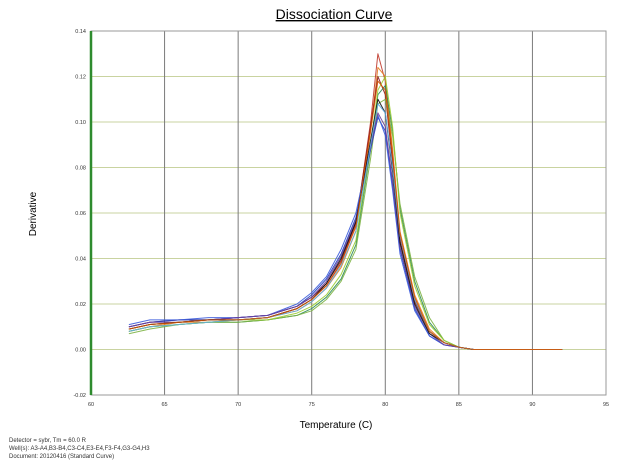 The height and width of the screenshot is (465, 620). What do you see at coordinates (80, 78) in the screenshot?
I see `y-tick-label: 0.12` at bounding box center [80, 78].